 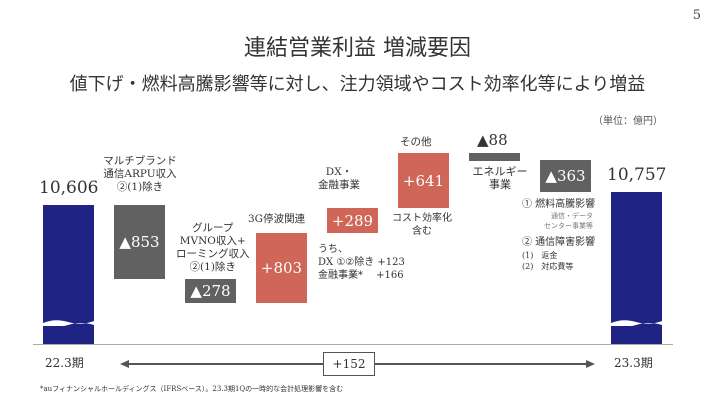 What do you see at coordinates (281, 268) in the screenshot?
I see `step-bar: +803` at bounding box center [281, 268].